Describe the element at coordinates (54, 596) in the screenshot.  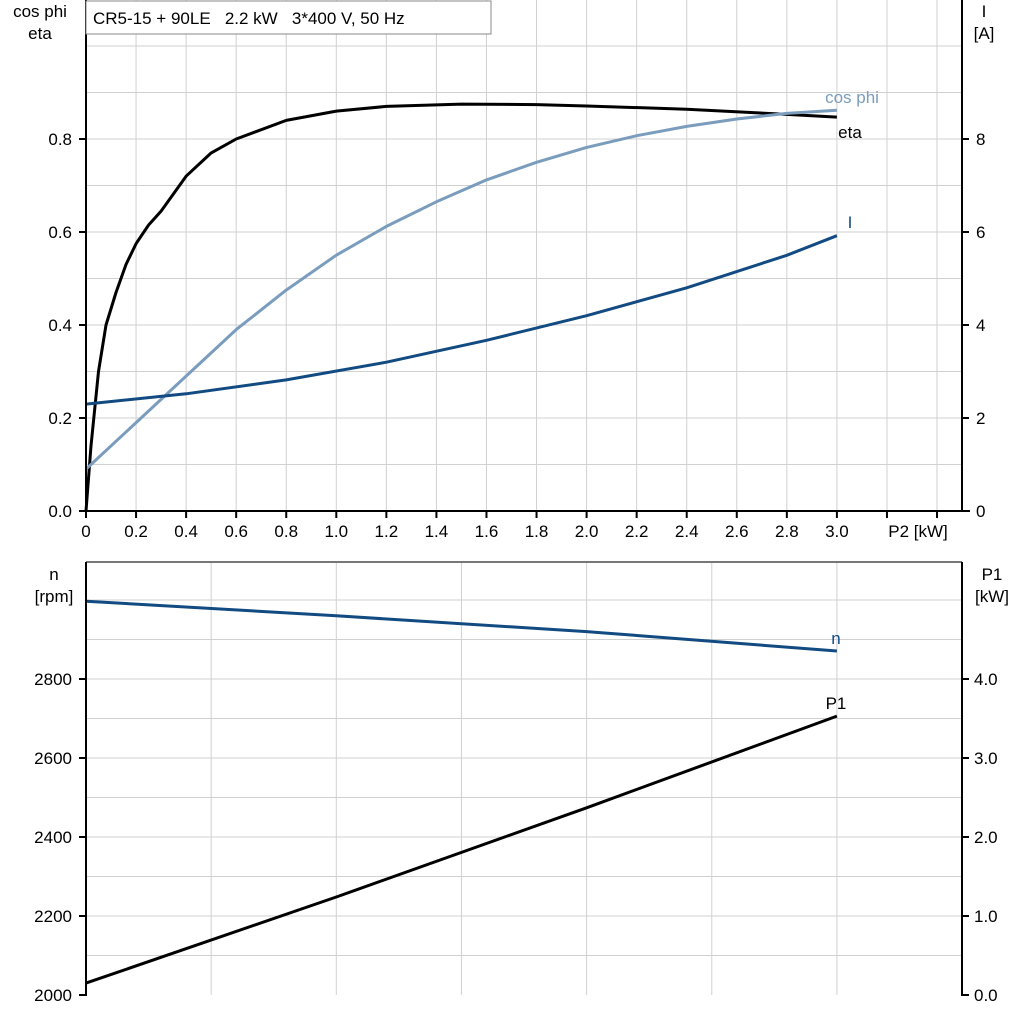
I see `y-axis-label-left: [rpm]` at that location.